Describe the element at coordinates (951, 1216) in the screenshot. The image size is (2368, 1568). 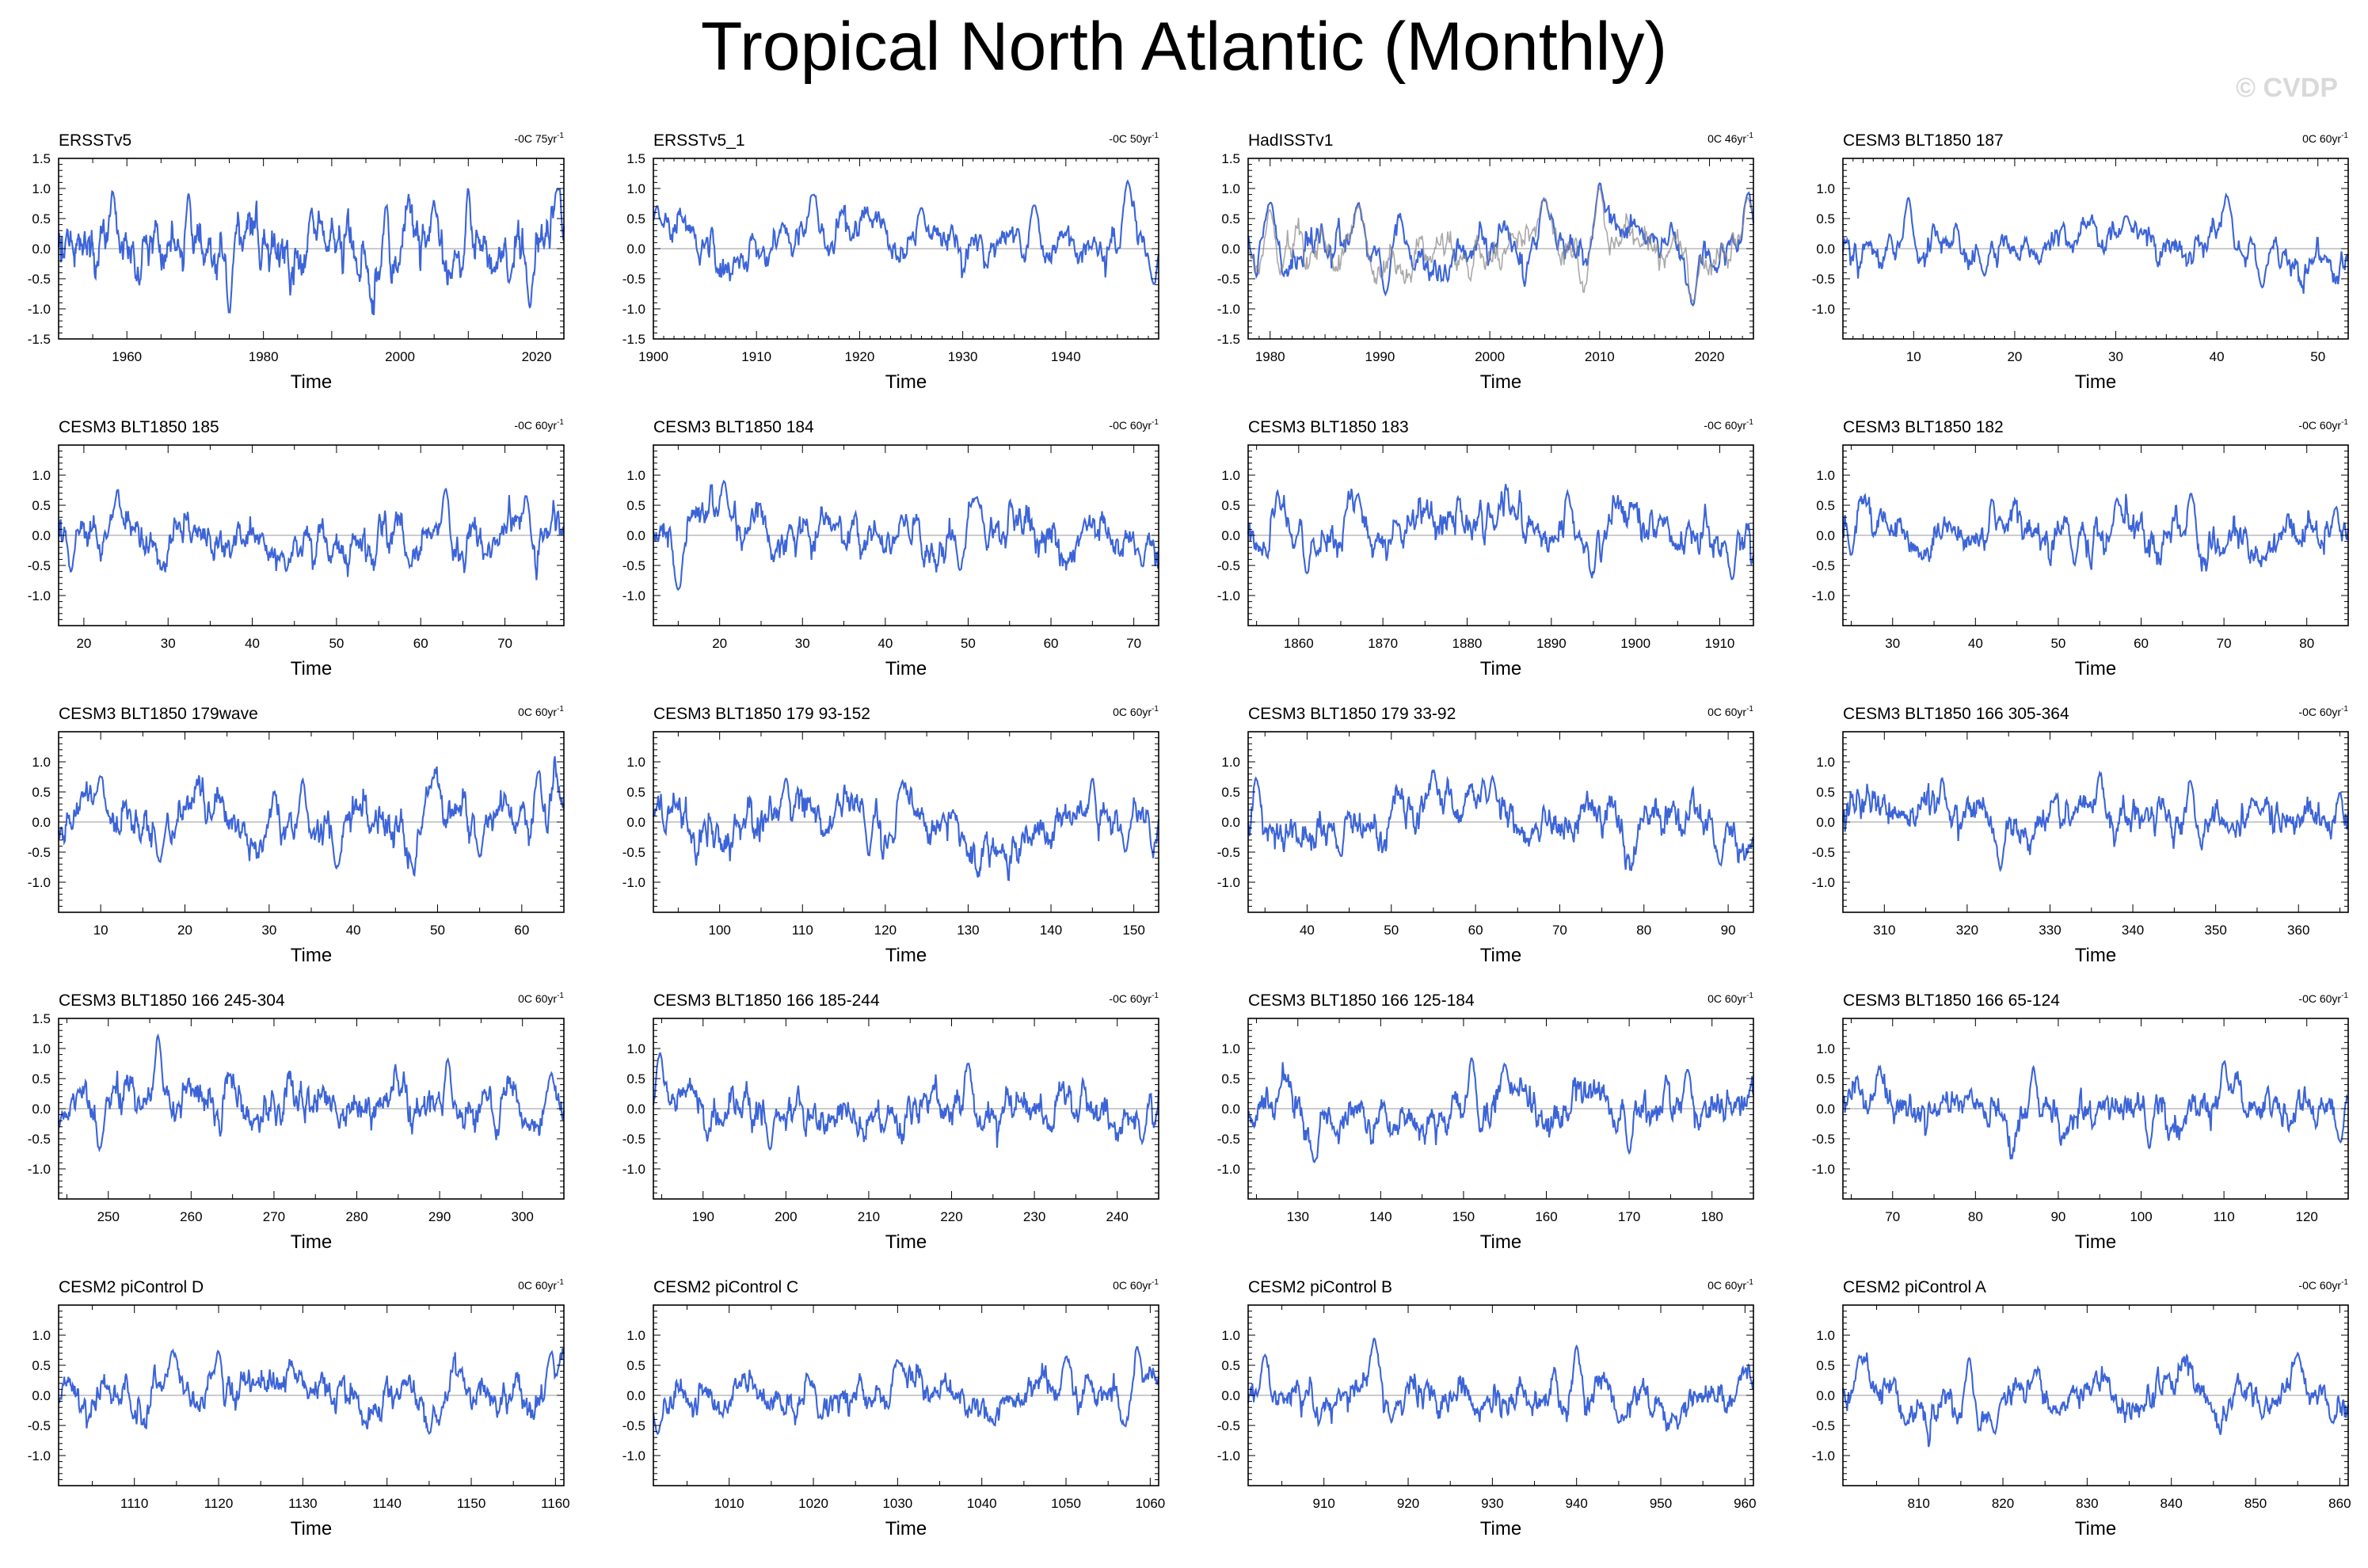
I see `x-tick-label: 220` at that location.